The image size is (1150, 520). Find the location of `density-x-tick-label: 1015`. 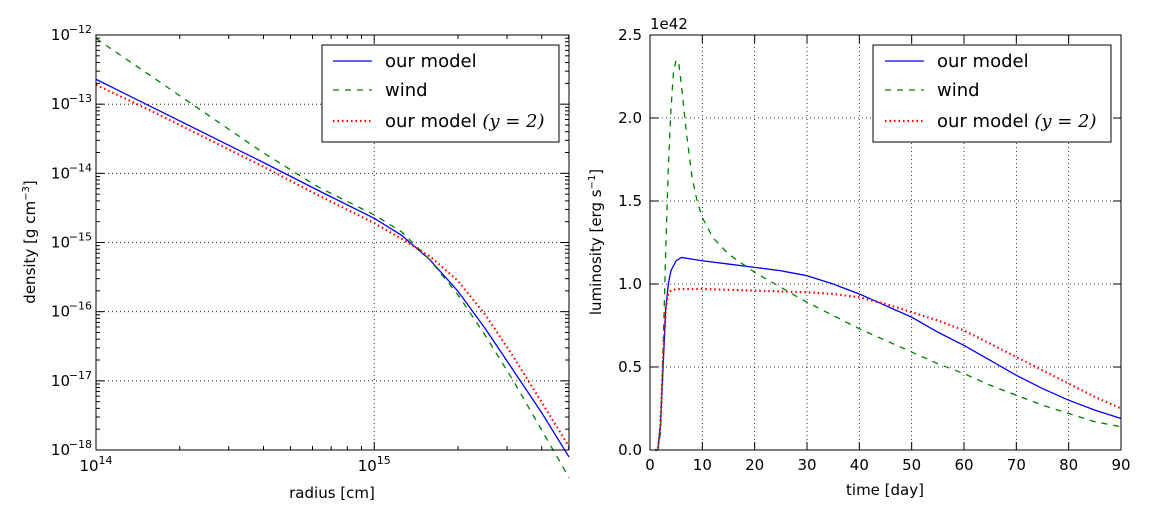

density-x-tick-label: 1015 is located at coordinates (374, 464).